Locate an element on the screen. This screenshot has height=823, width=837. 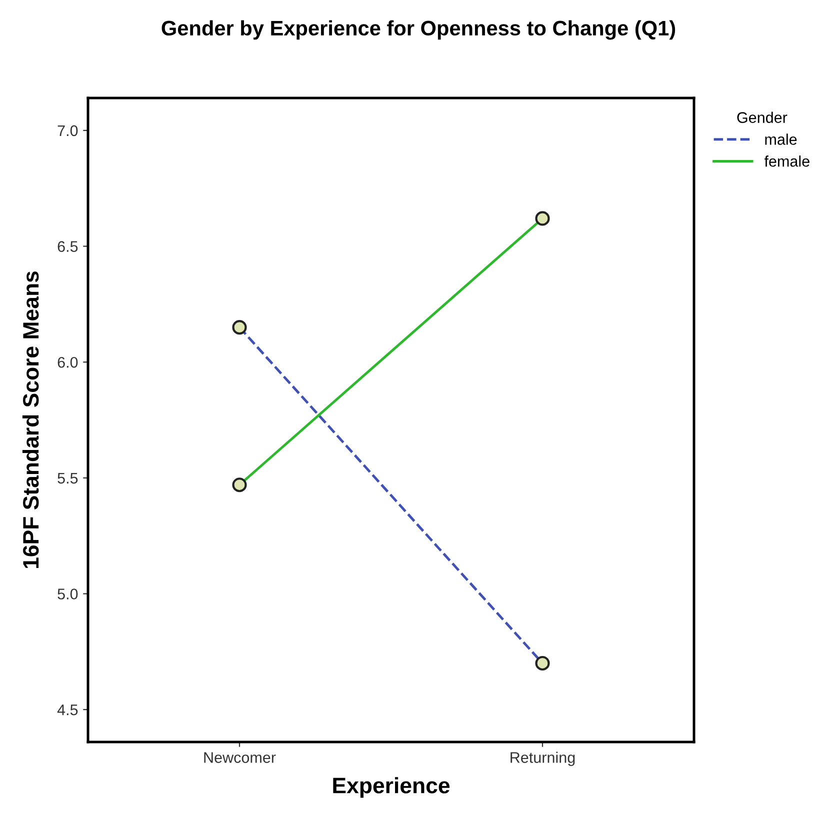
x-axis-title: Experience is located at coordinates (391, 787).